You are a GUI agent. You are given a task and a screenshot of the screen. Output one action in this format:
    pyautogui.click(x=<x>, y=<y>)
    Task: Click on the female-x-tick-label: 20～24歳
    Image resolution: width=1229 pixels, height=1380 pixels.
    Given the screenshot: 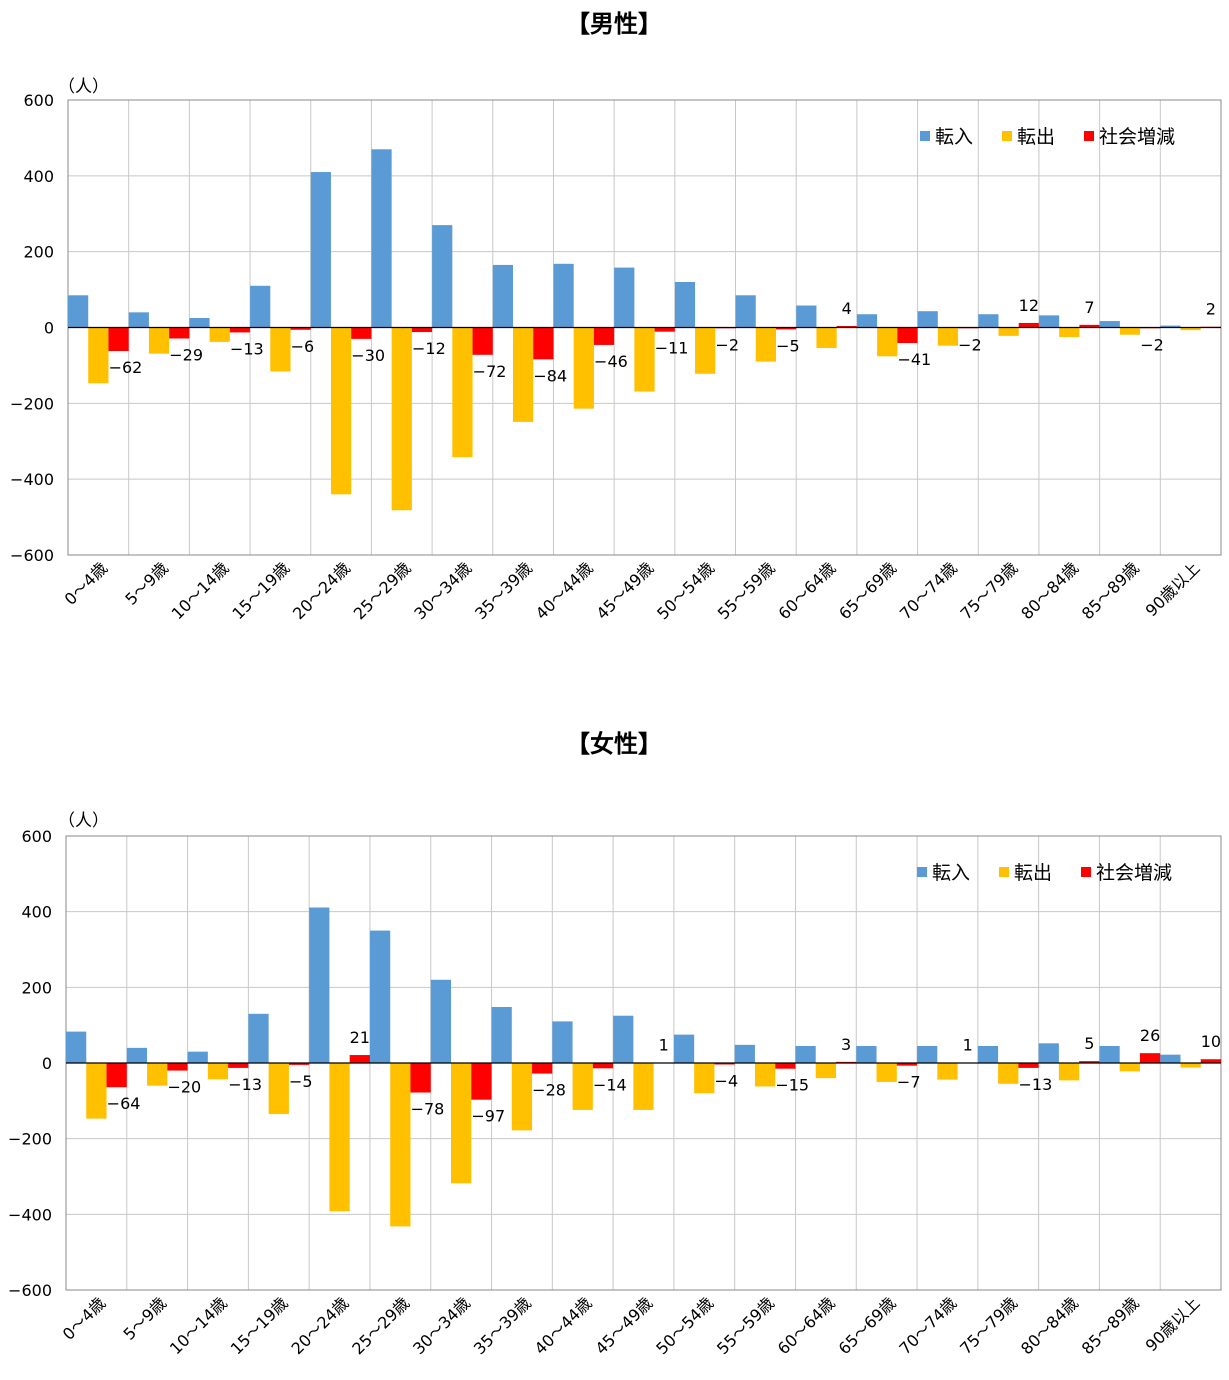 What is the action you would take?
    pyautogui.click(x=320, y=1325)
    